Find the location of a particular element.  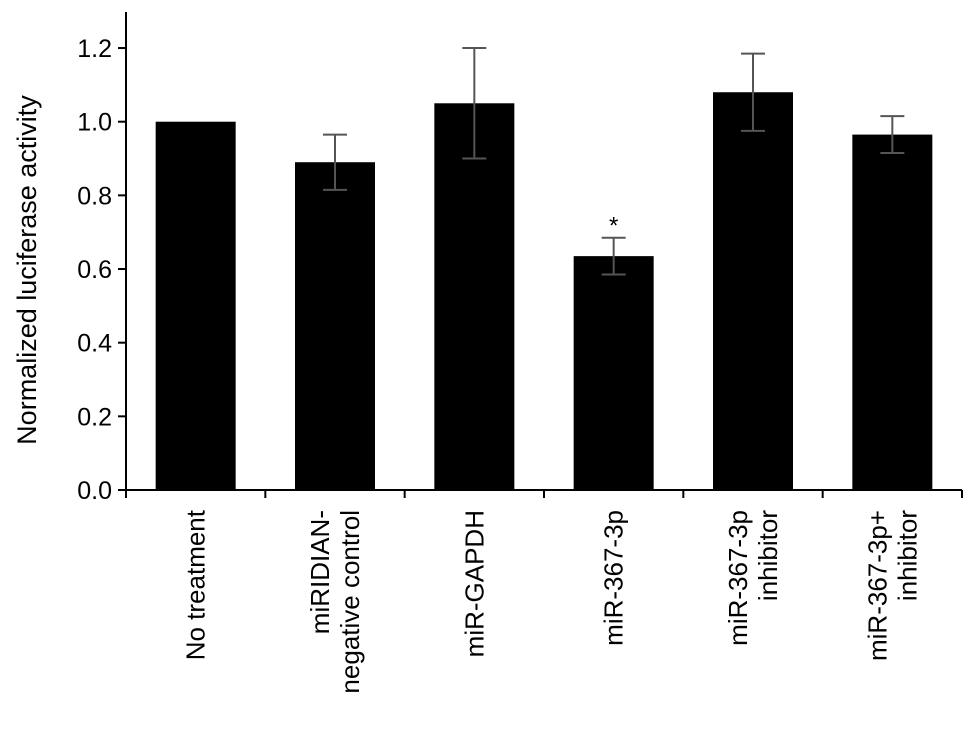

y-axis-title: Normalized luciferase activity is located at coordinates (27, 270).